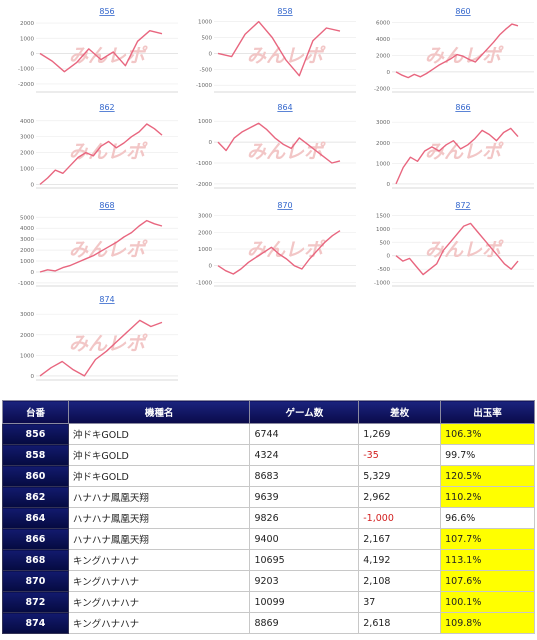 The height and width of the screenshot is (640, 537). I want to click on table-row: 862 ハナハナ鳳凰天翔 9639 2,962 110.2%, so click(268, 497).